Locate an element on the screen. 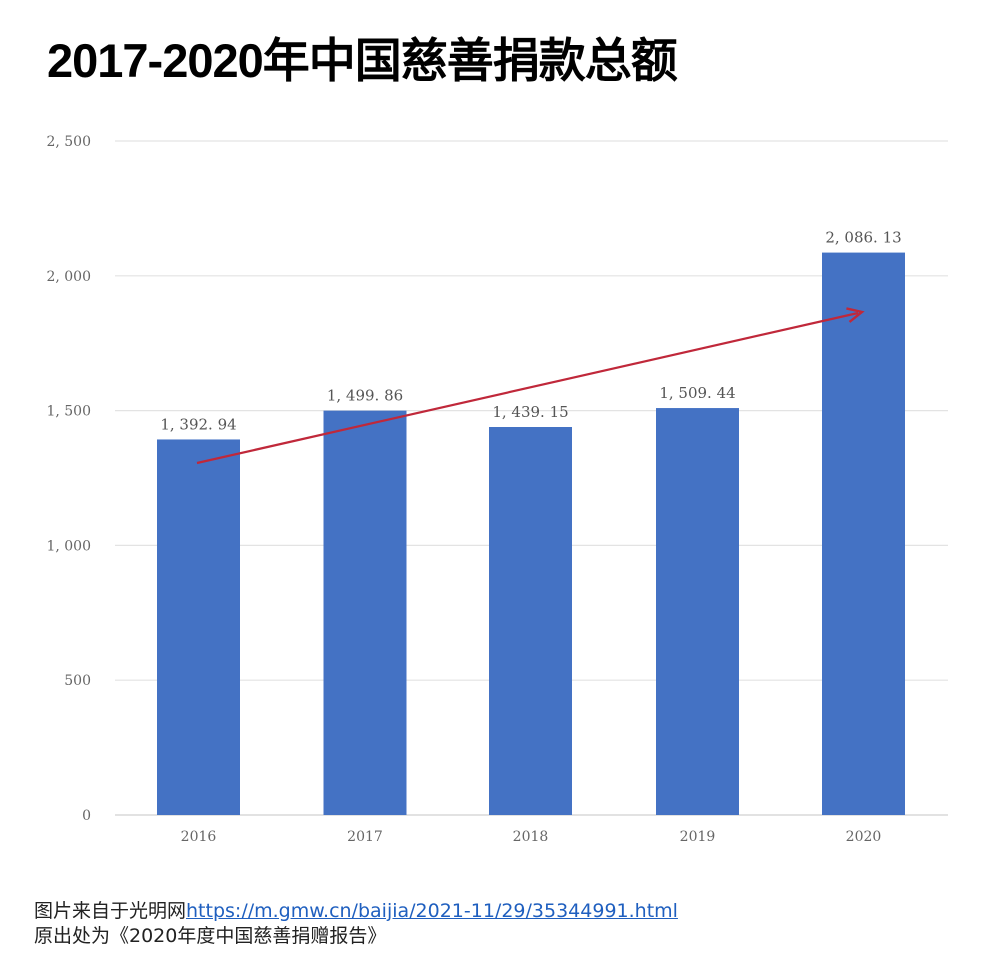 The image size is (989, 978). y-tick-label: 500 is located at coordinates (77, 681).